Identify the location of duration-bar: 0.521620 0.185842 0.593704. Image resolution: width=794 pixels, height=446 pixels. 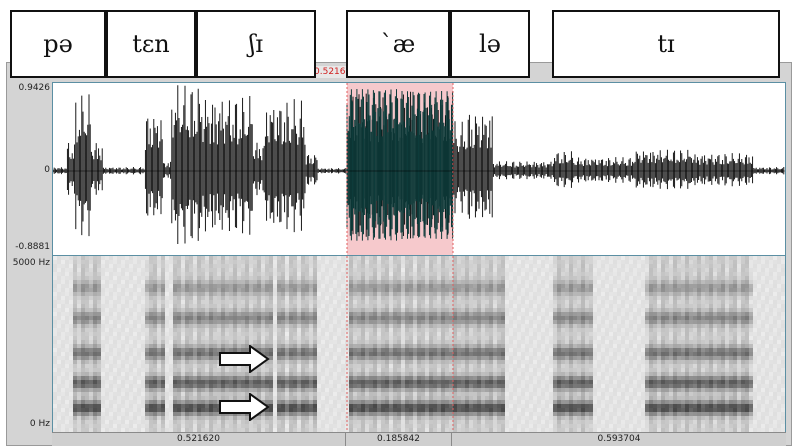
(419, 439).